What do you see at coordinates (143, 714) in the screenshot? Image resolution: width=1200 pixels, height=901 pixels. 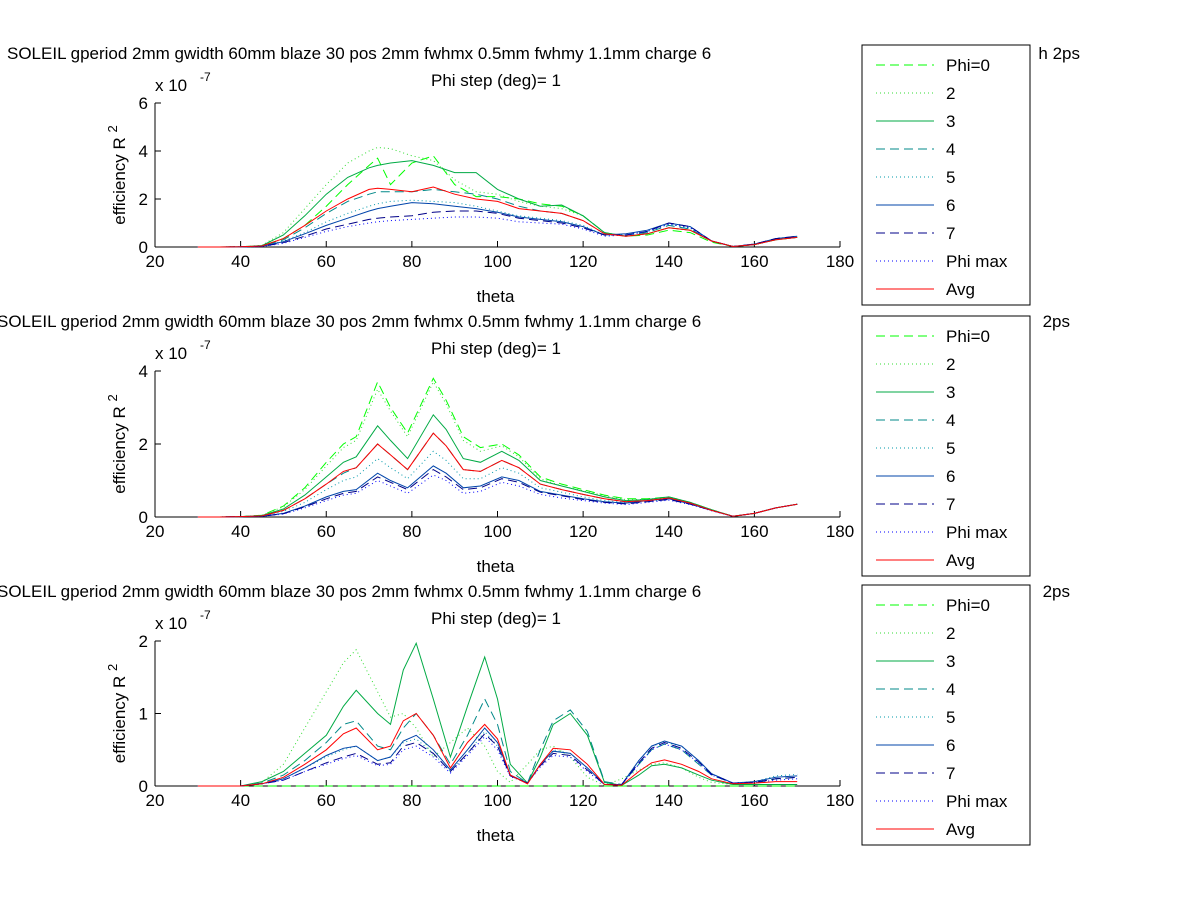 I see `y-tick-label: 1` at bounding box center [143, 714].